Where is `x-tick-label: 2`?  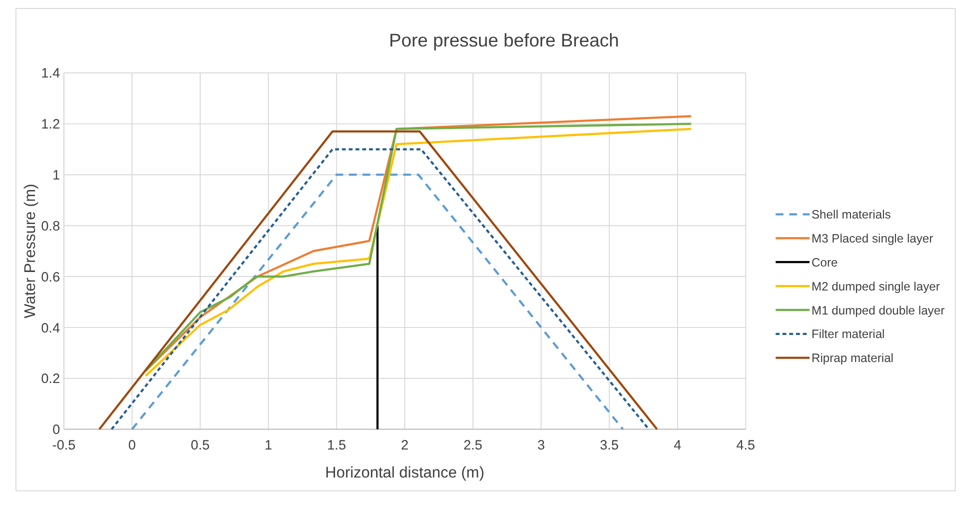 x-tick-label: 2 is located at coordinates (404, 445).